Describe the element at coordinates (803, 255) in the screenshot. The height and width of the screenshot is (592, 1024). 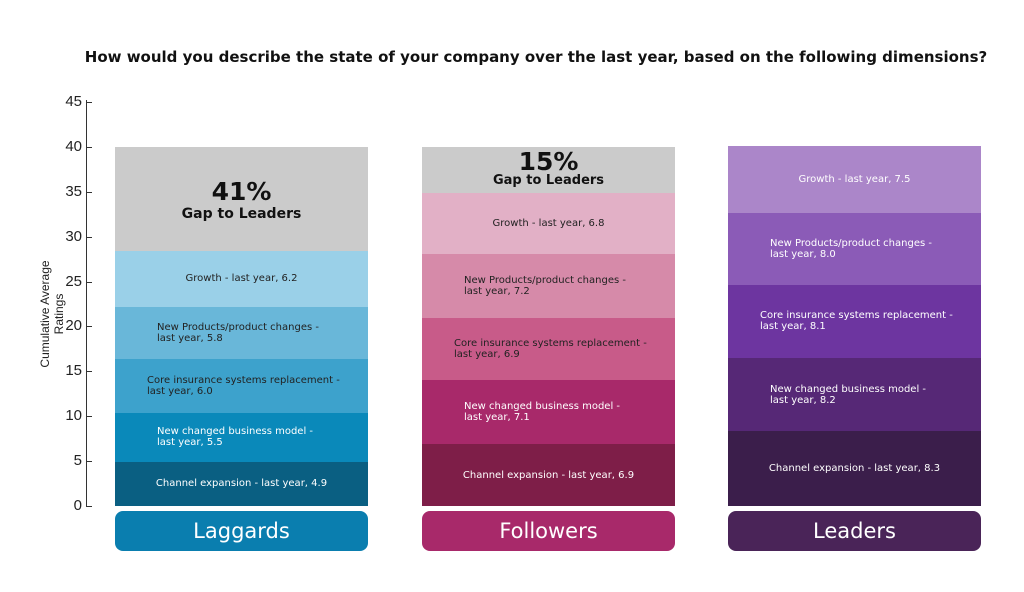
I see `segment-label-line: last year, 8.0` at that location.